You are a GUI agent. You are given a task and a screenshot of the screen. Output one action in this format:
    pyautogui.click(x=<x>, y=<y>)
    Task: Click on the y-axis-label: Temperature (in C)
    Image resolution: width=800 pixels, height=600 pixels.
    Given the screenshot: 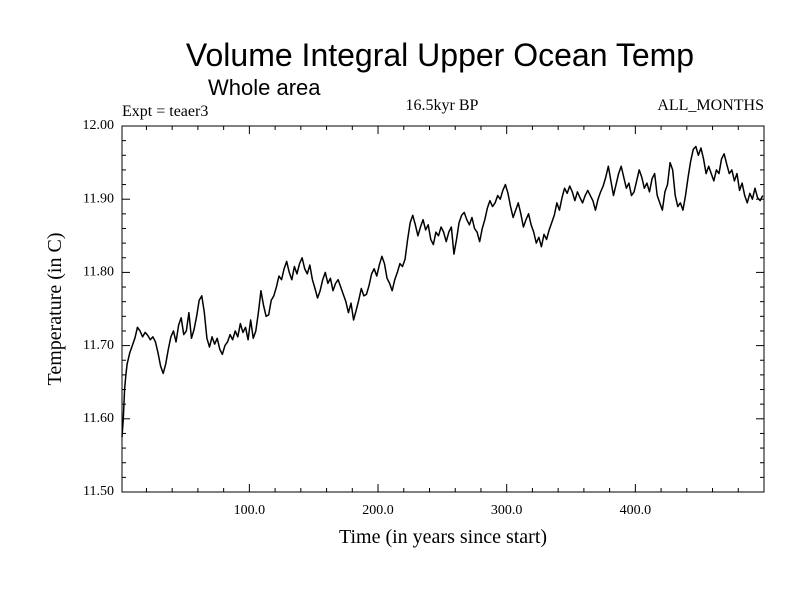 What is the action you would take?
    pyautogui.click(x=55, y=309)
    